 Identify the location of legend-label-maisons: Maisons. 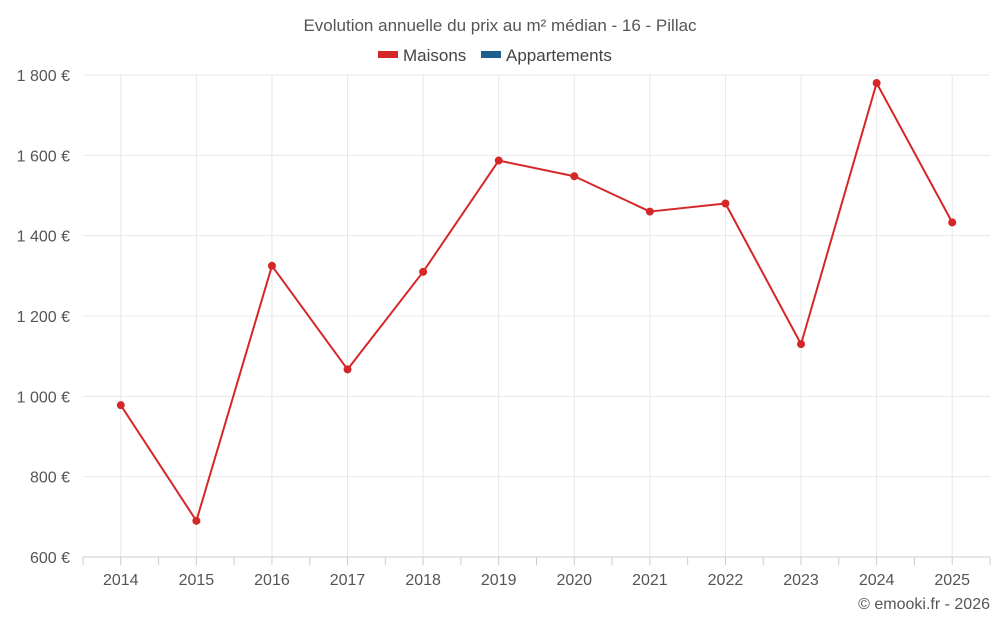
(434, 55).